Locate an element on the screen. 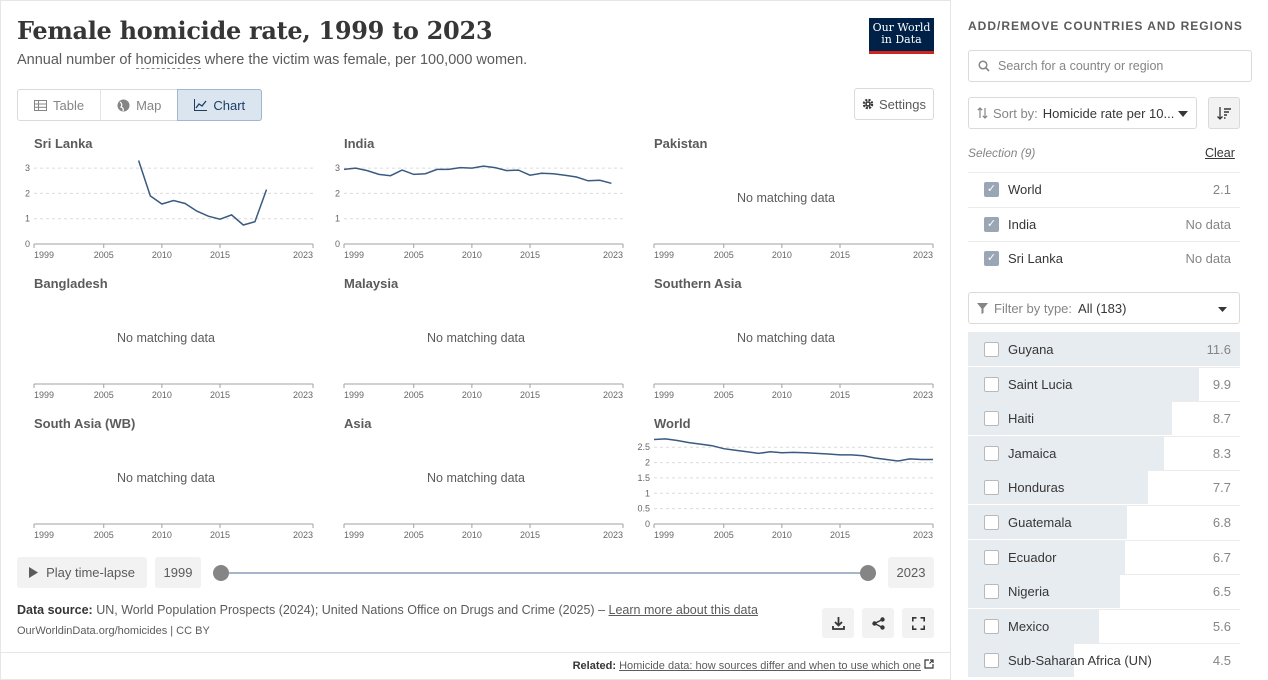 Image resolution: width=1268 pixels, height=680 pixels. tab-map: Map is located at coordinates (140, 105).